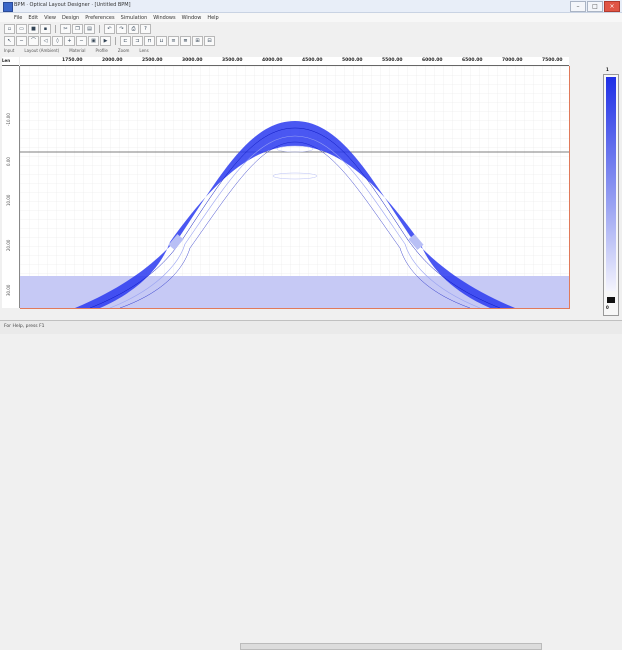 The width and height of the screenshot is (622, 650). Describe the element at coordinates (42, 50) in the screenshot. I see `info-layout: Layout (Ambient)` at that location.